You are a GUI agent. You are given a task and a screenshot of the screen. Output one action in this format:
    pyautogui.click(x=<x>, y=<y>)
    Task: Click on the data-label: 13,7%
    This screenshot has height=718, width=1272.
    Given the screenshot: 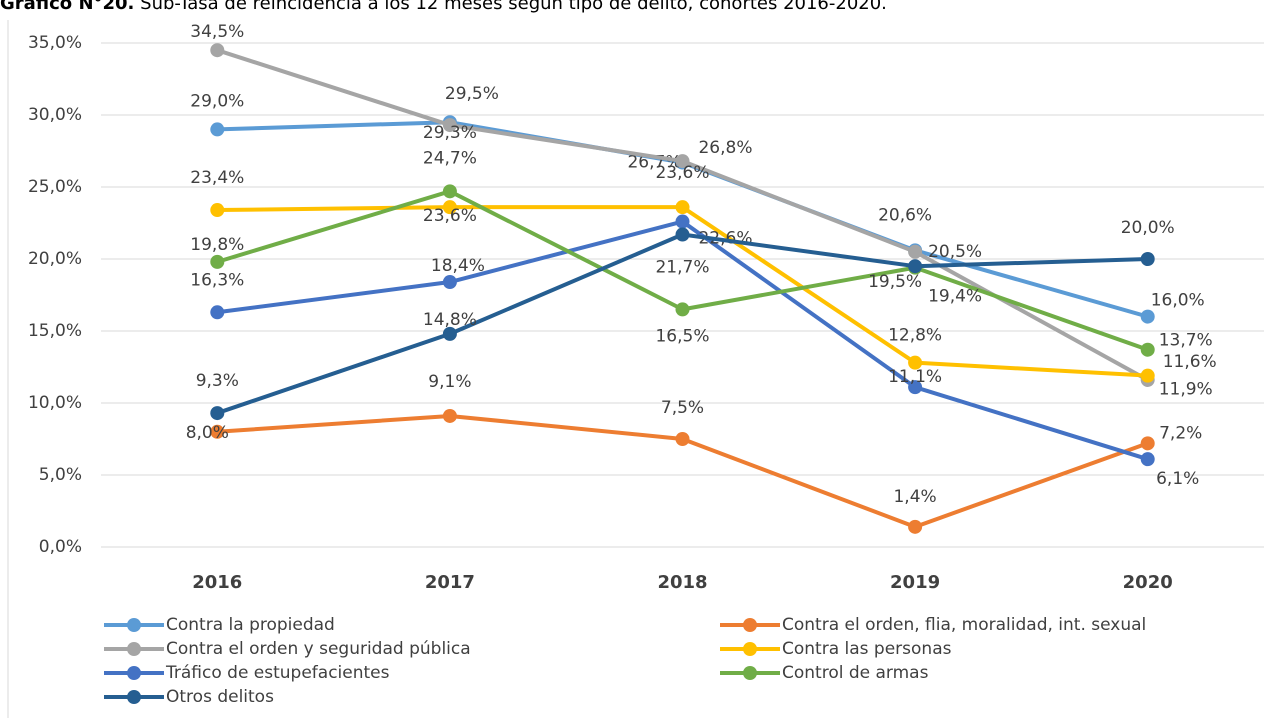 What is the action you would take?
    pyautogui.click(x=1186, y=341)
    